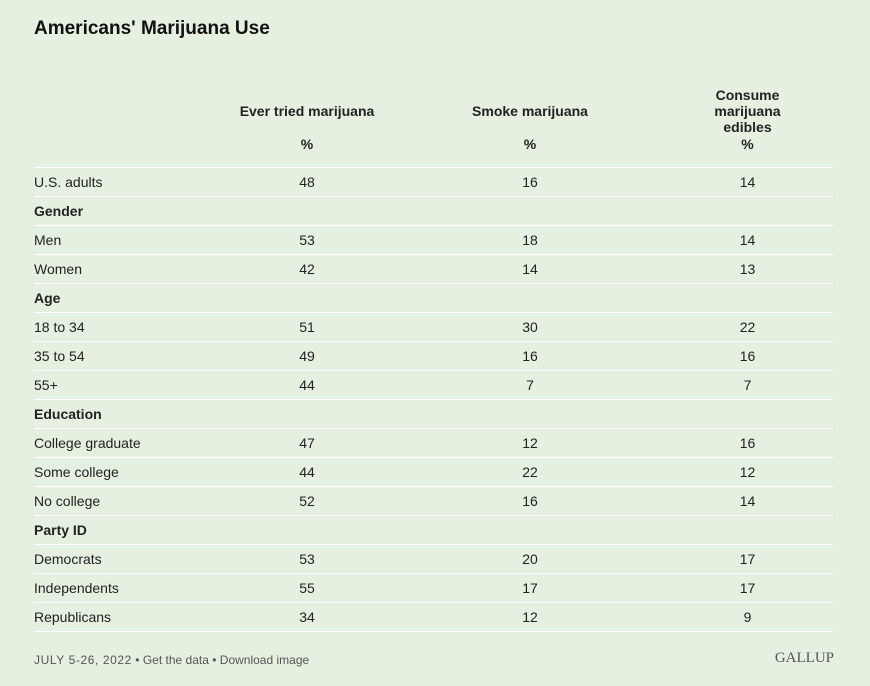 The image size is (870, 686). What do you see at coordinates (433, 617) in the screenshot?
I see `table-row: Republicans 34 12 9` at bounding box center [433, 617].